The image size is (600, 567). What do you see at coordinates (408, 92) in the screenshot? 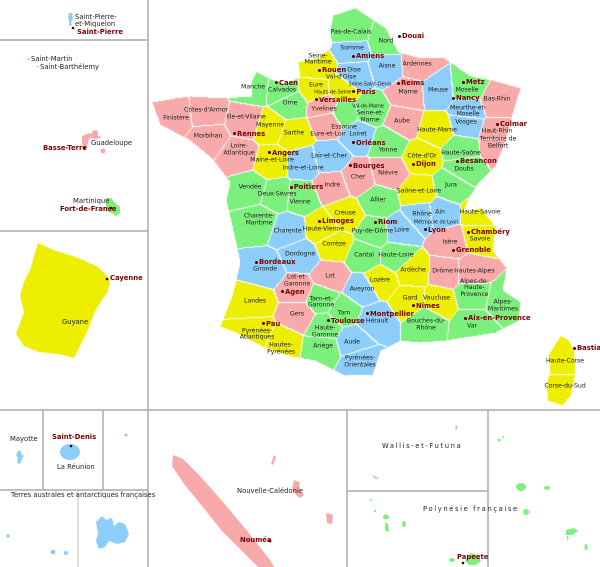
I see `department-marne: Marne` at bounding box center [408, 92].